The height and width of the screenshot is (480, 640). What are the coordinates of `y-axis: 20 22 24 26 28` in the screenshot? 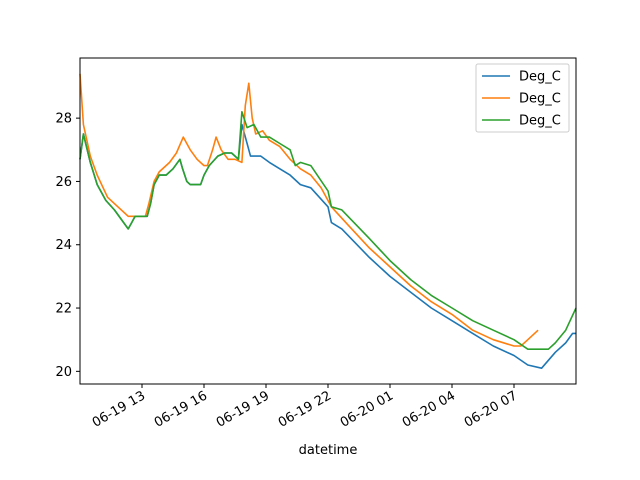 It's located at (67, 246).